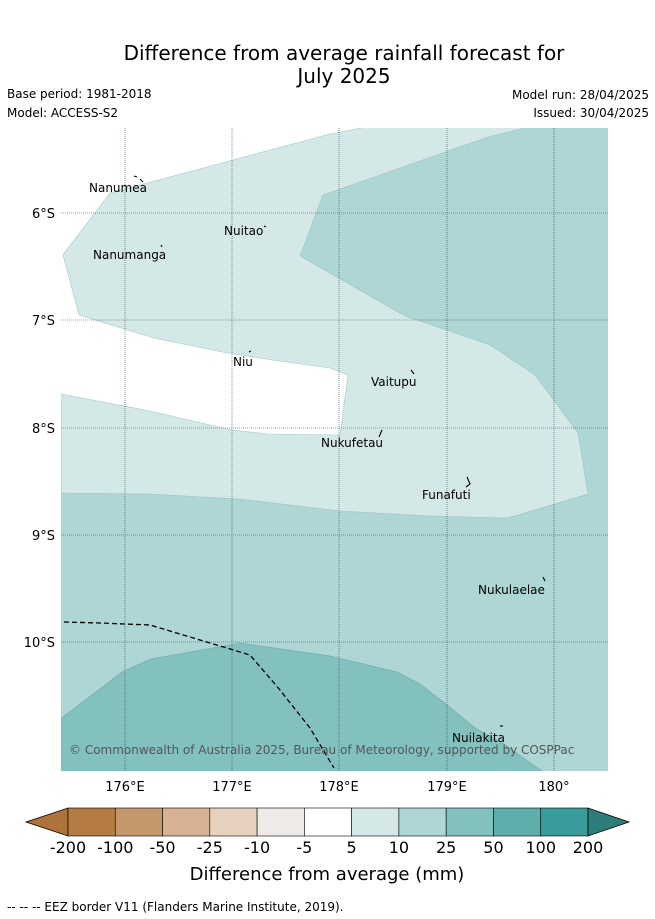  I want to click on model-name: Model: ACCESS-S2, so click(63, 113).